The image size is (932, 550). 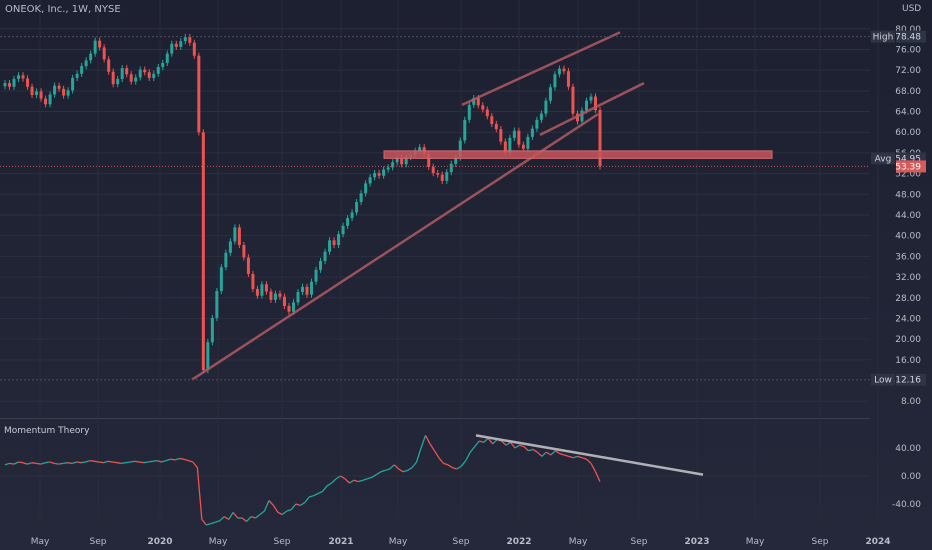 I want to click on price-label-value: 54.95, so click(x=908, y=159).